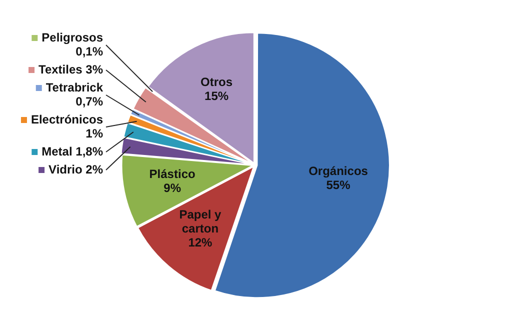 The width and height of the screenshot is (505, 330). Describe the element at coordinates (338, 185) in the screenshot. I see `data-label: 55%` at that location.